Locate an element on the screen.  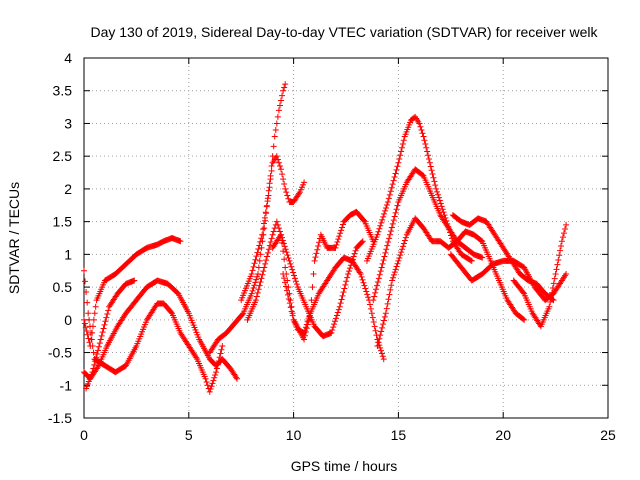
y-tick-label: 0.5 is located at coordinates (63, 287).